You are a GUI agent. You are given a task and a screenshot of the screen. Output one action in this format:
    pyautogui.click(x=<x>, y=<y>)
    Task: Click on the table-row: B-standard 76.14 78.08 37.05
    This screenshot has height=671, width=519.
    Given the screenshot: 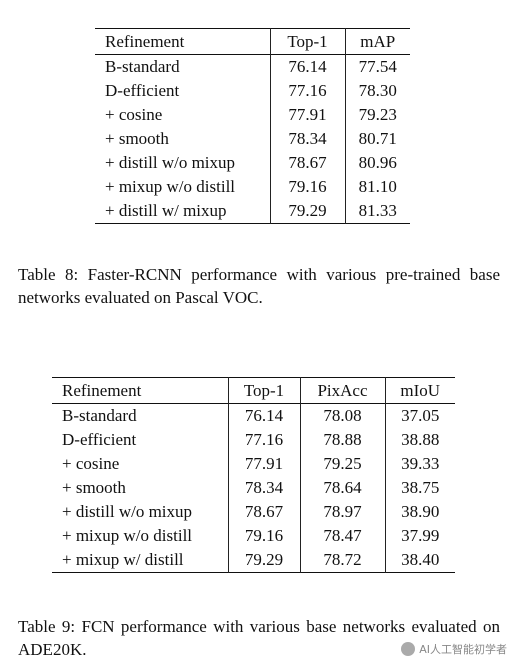 What is the action you would take?
    pyautogui.click(x=253, y=415)
    